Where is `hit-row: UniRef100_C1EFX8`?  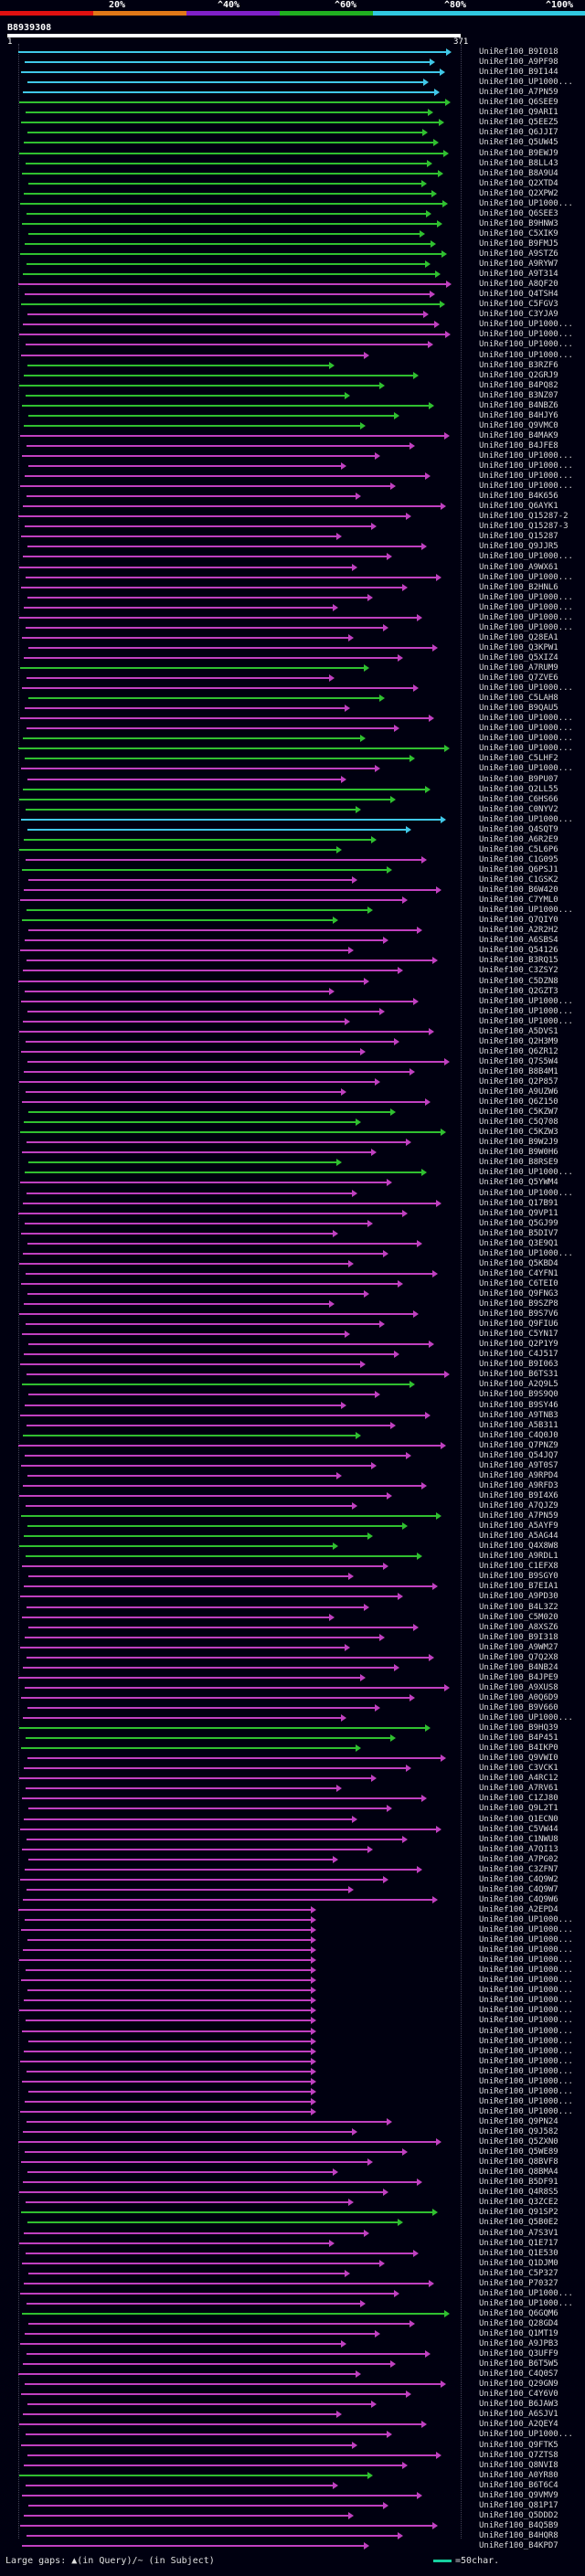
hit-row: UniRef100_C1EFX8 is located at coordinates (293, 1566).